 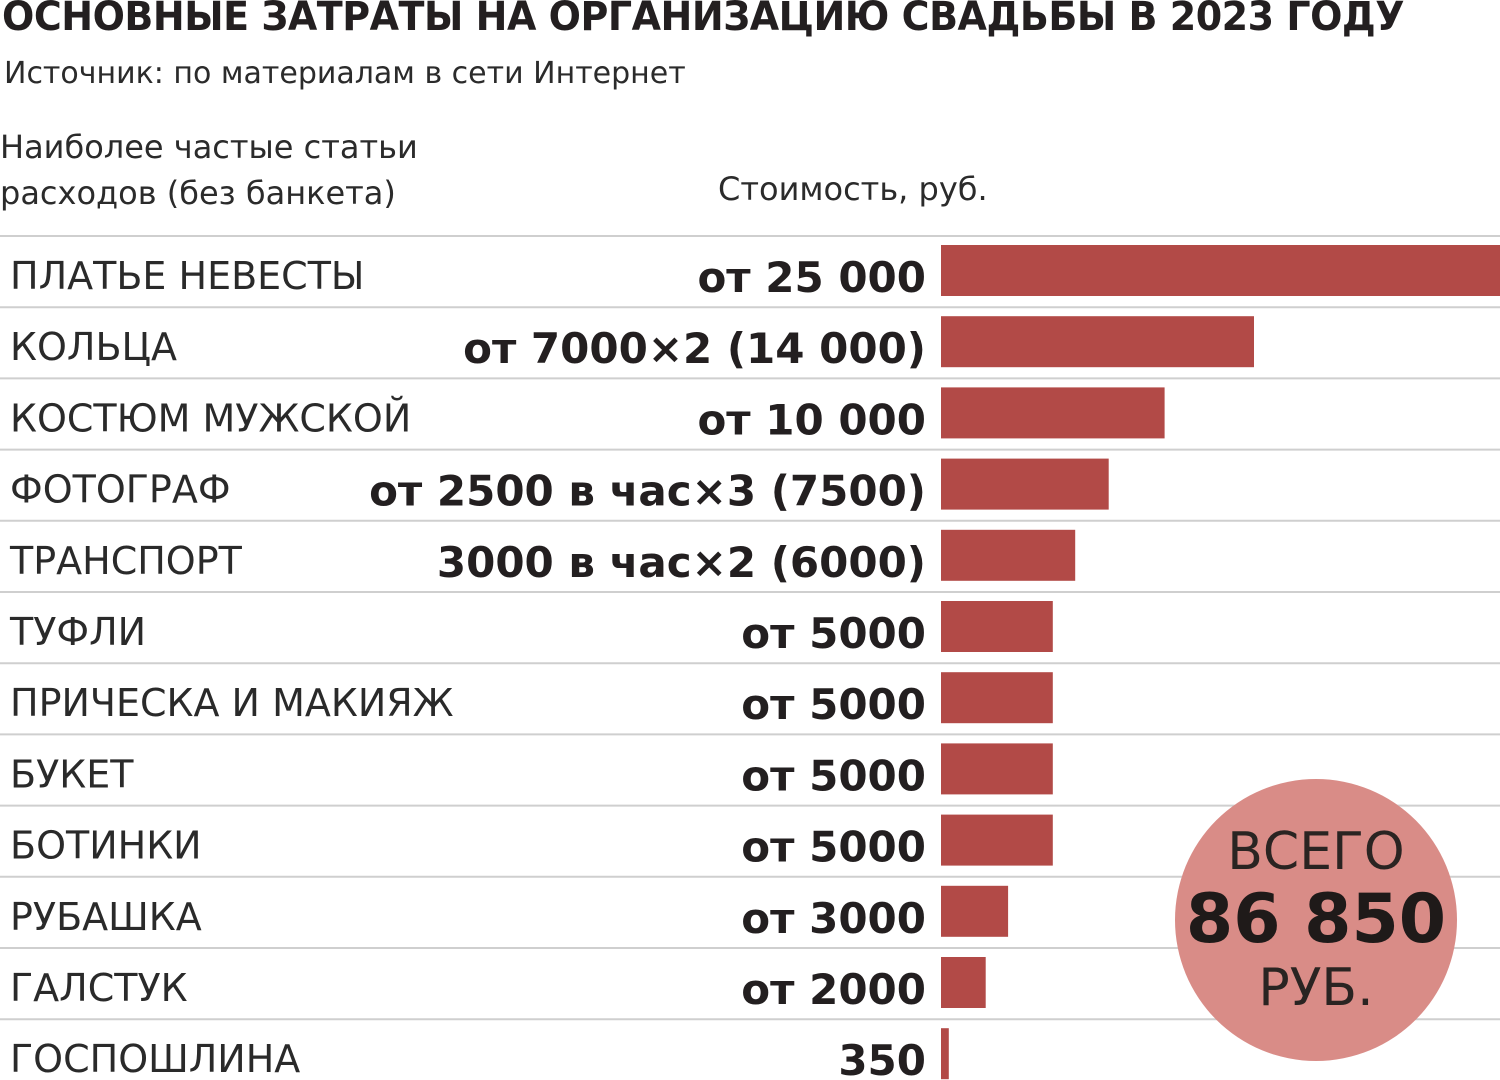 I want to click on value-label: от 2500 в час×3 (7500), so click(x=647, y=491).